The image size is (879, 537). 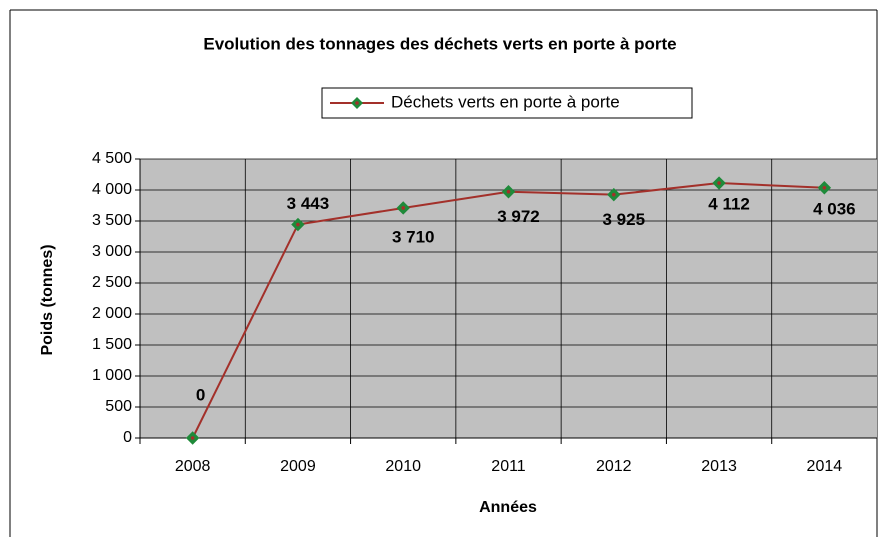 What do you see at coordinates (112, 282) in the screenshot?
I see `y-tick-label: 2 500` at bounding box center [112, 282].